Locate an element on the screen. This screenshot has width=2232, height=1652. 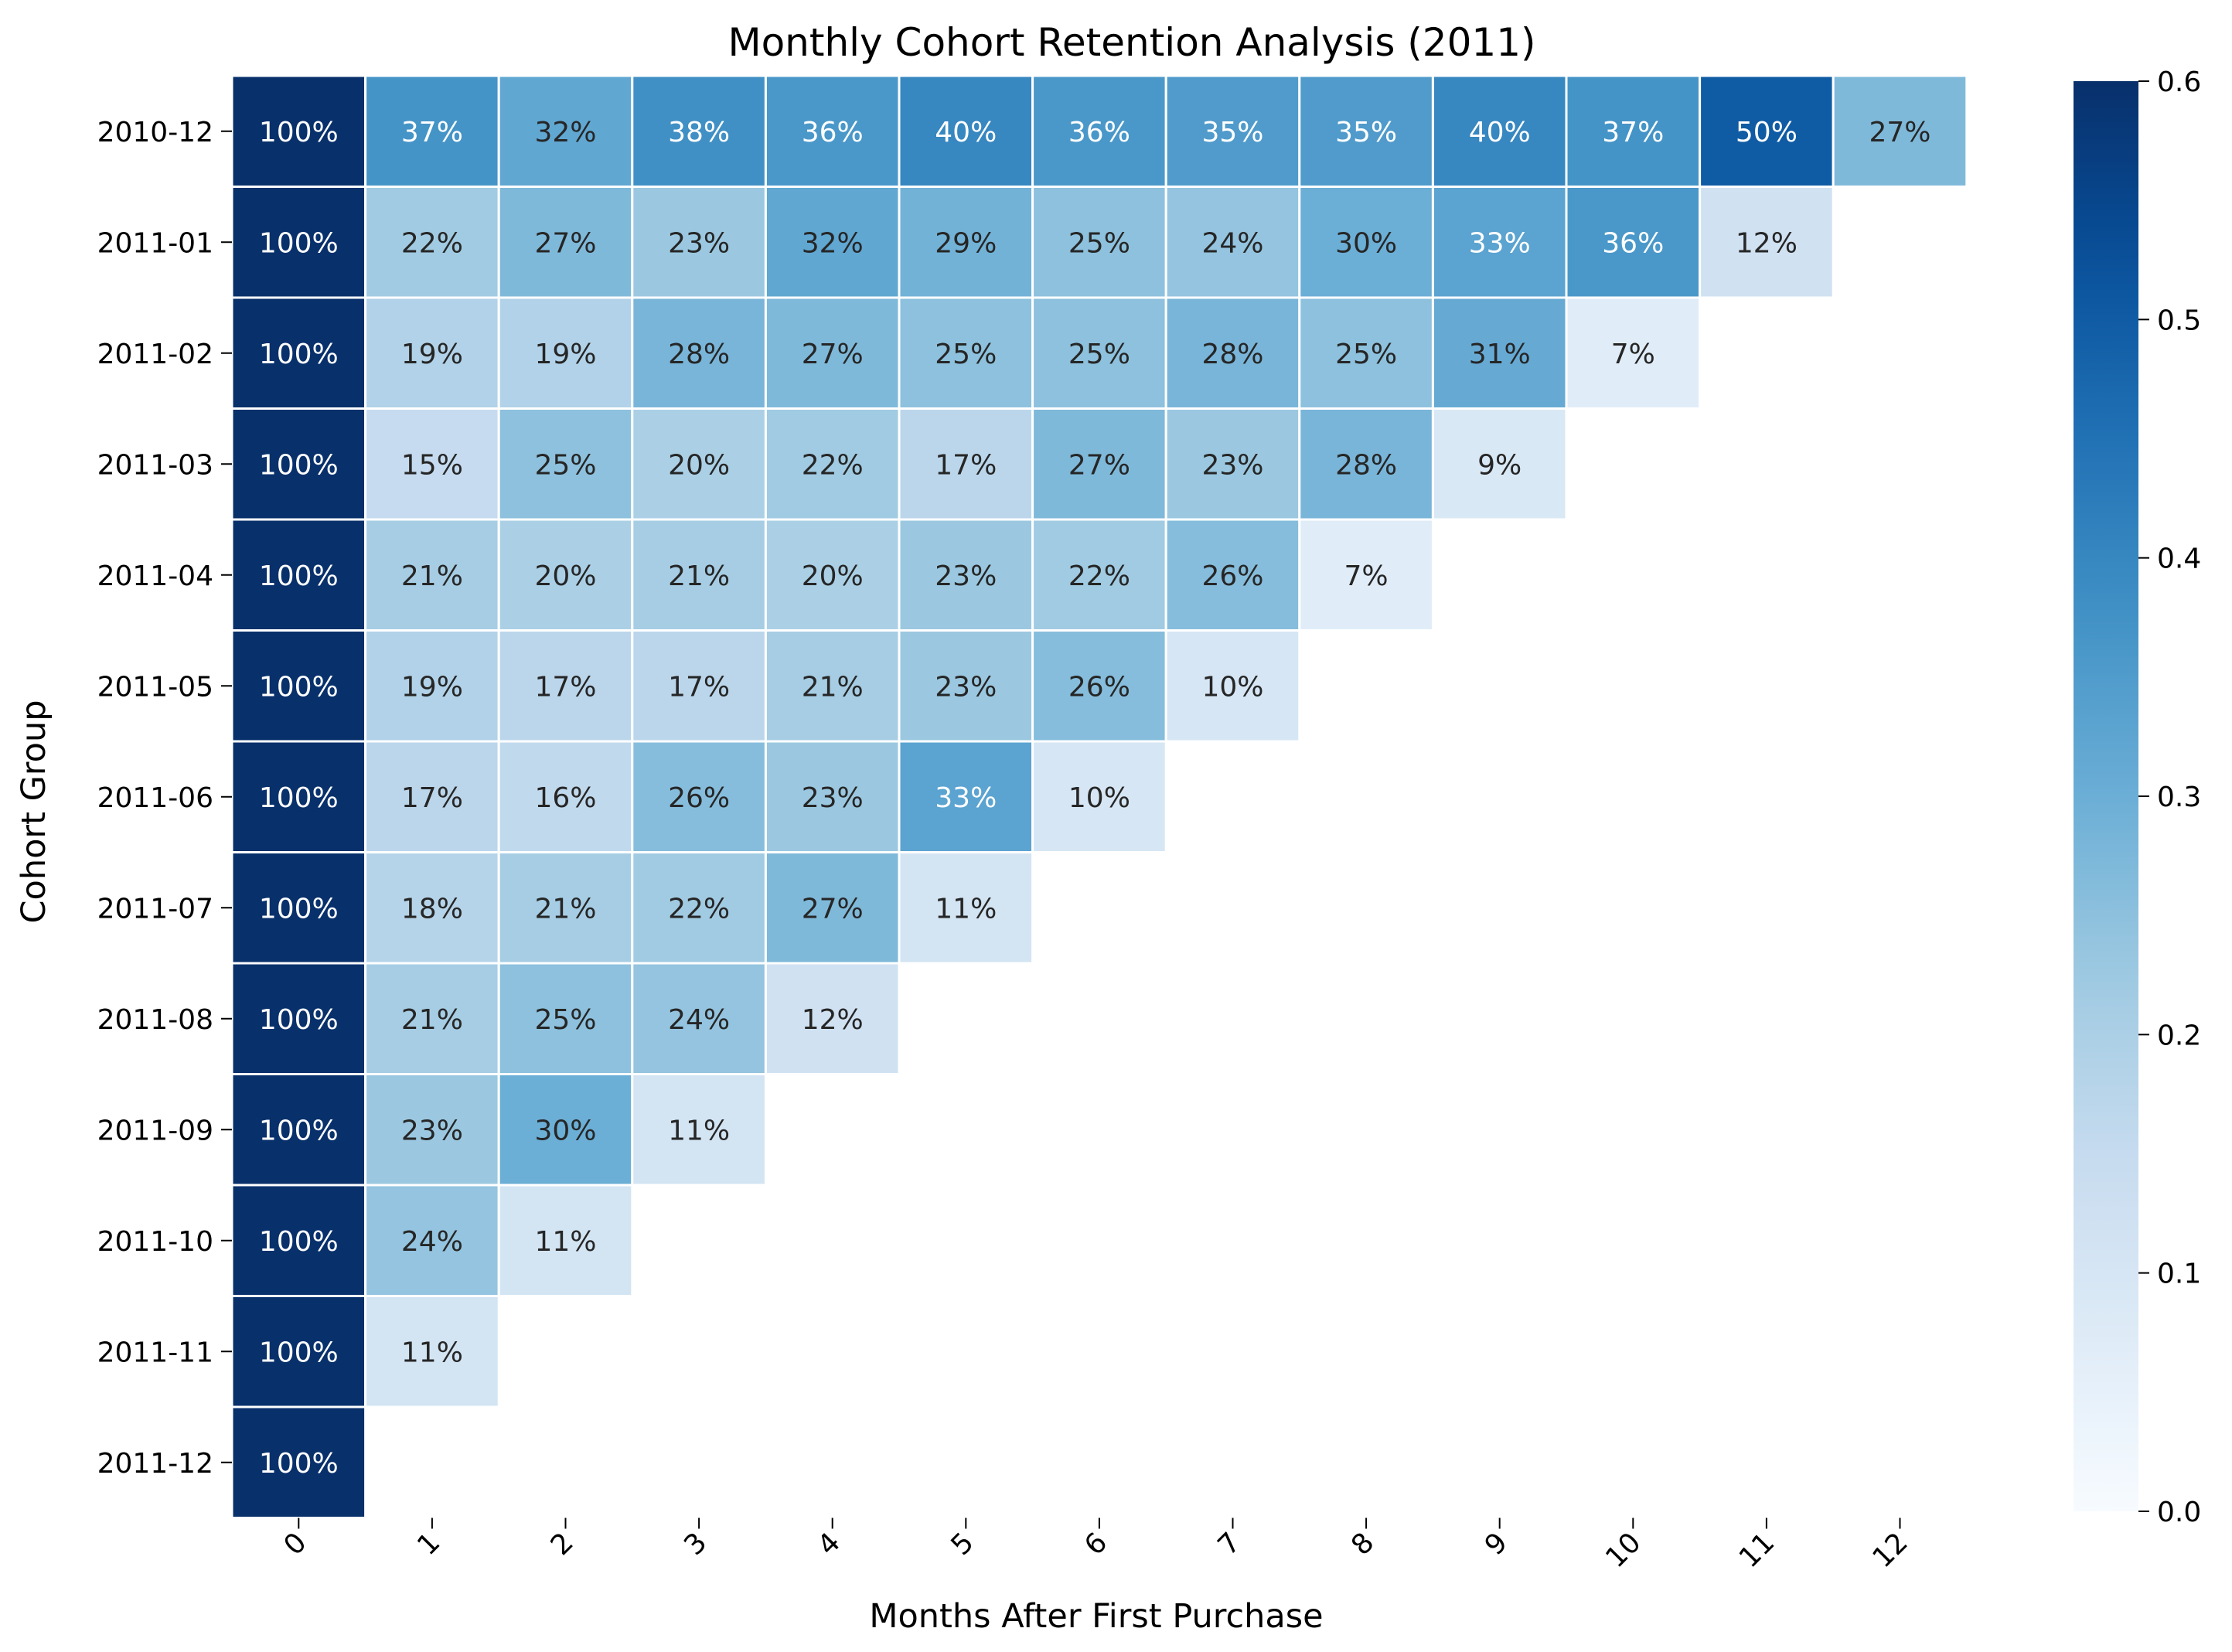
colorbar-tick-label: 0.6 is located at coordinates (2179, 82).